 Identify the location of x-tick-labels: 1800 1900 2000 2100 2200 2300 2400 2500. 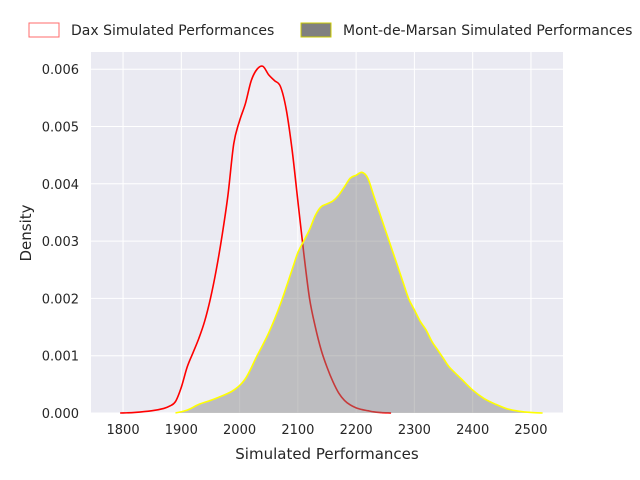
(327, 430).